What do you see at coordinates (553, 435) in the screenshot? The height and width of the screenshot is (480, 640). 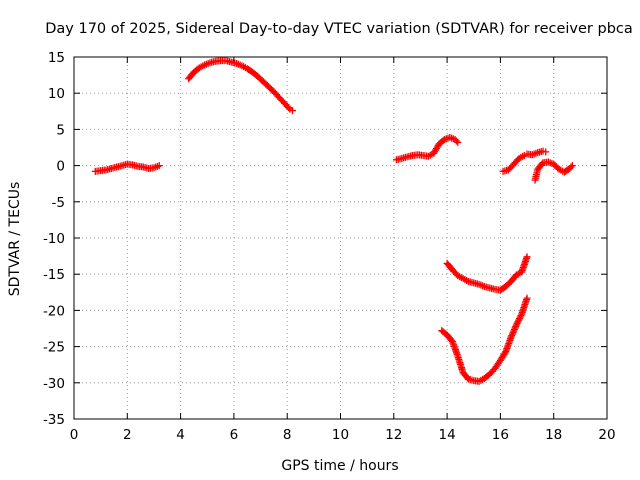 I see `x-tick-label: 18` at bounding box center [553, 435].